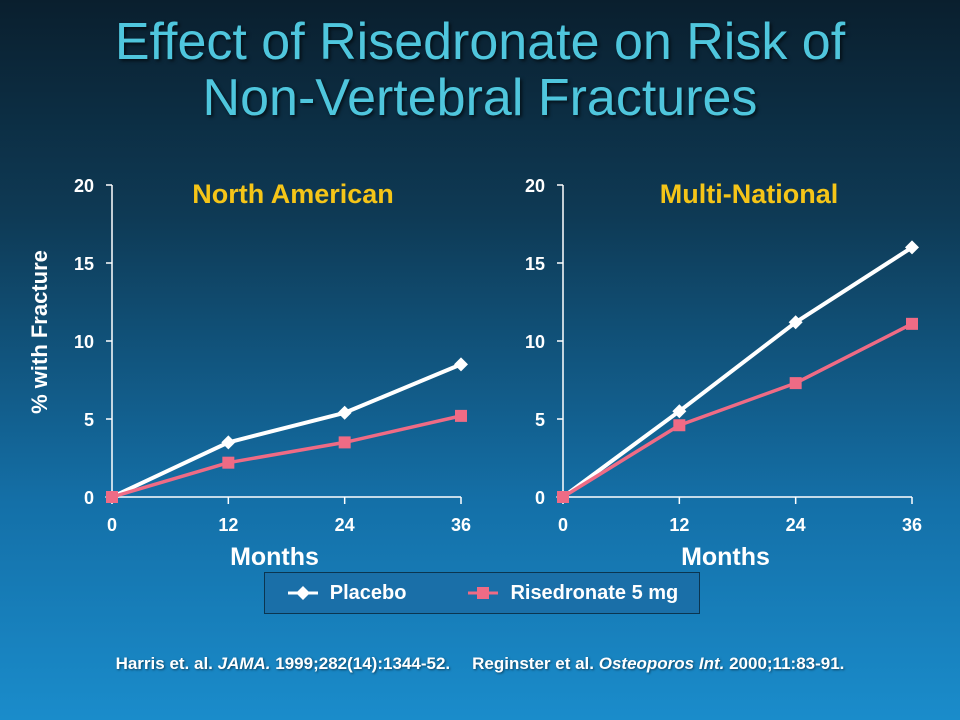 This screenshot has height=720, width=960. I want to click on chart2-placebo-line, so click(737, 372).